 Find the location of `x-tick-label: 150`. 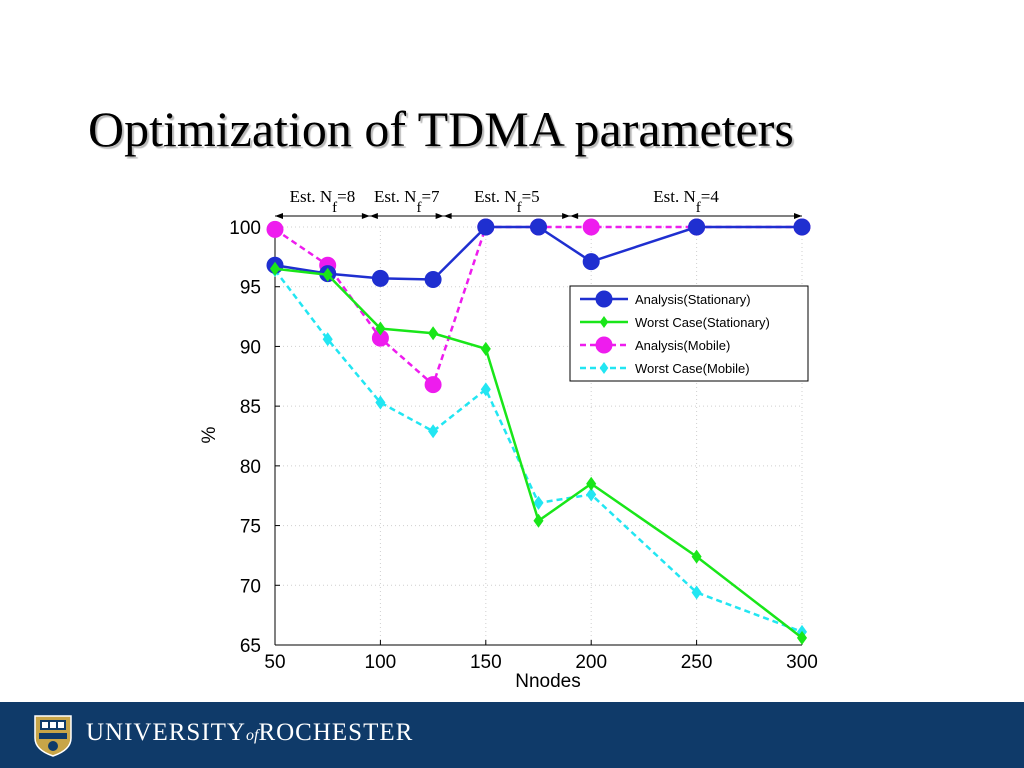

x-tick-label: 150 is located at coordinates (486, 662).